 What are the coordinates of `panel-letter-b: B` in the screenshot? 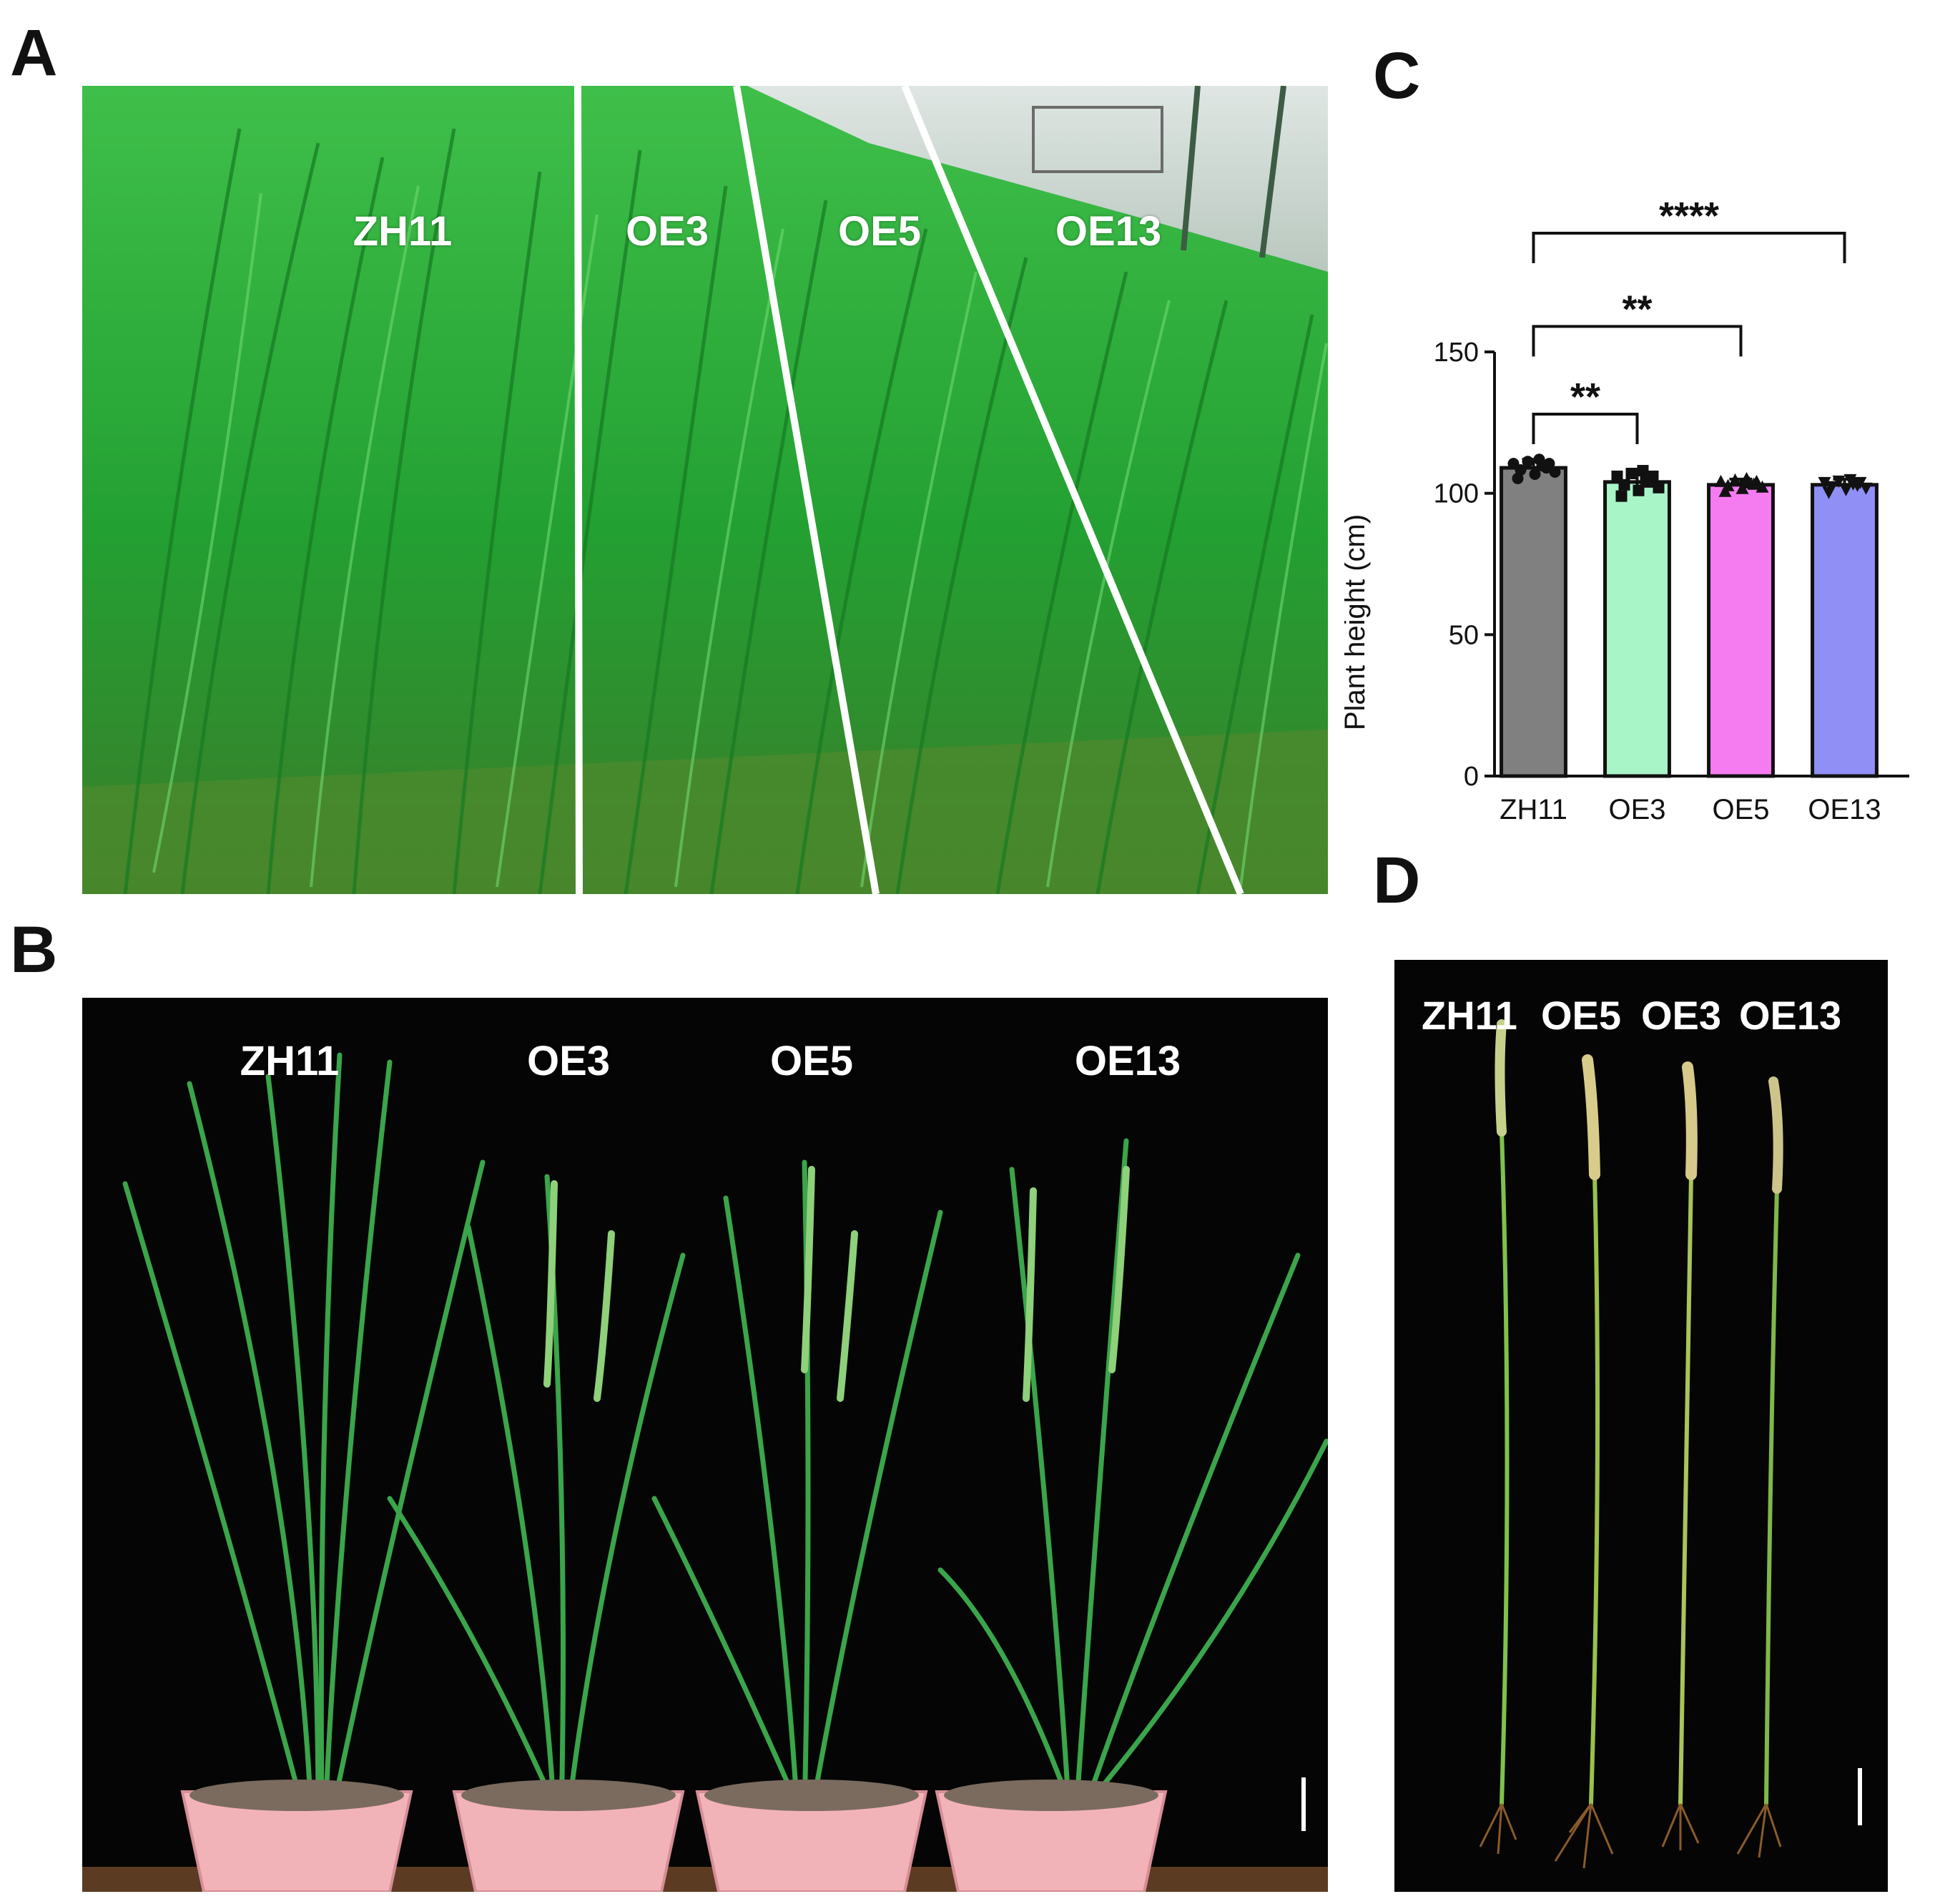 It's located at (34, 949).